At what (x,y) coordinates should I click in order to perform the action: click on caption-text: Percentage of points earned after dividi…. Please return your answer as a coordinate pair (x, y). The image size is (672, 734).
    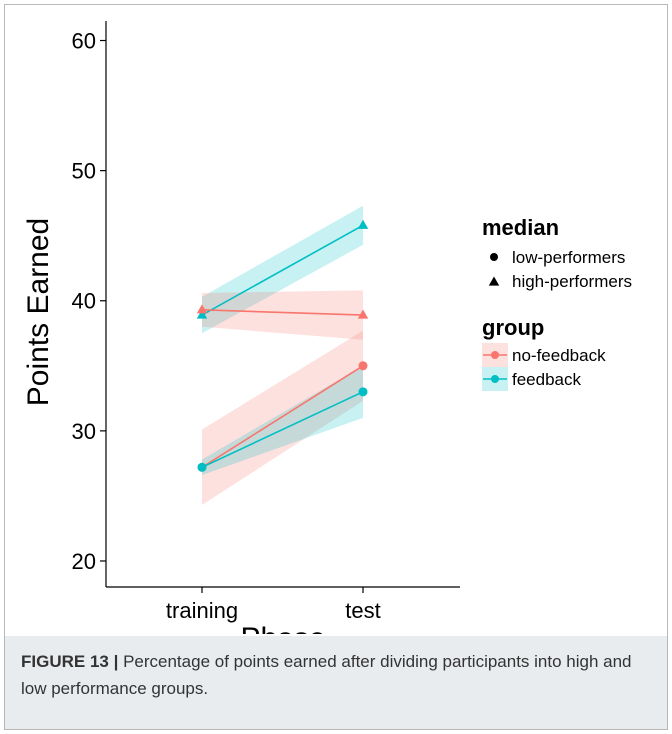
    Looking at the image, I should click on (326, 675).